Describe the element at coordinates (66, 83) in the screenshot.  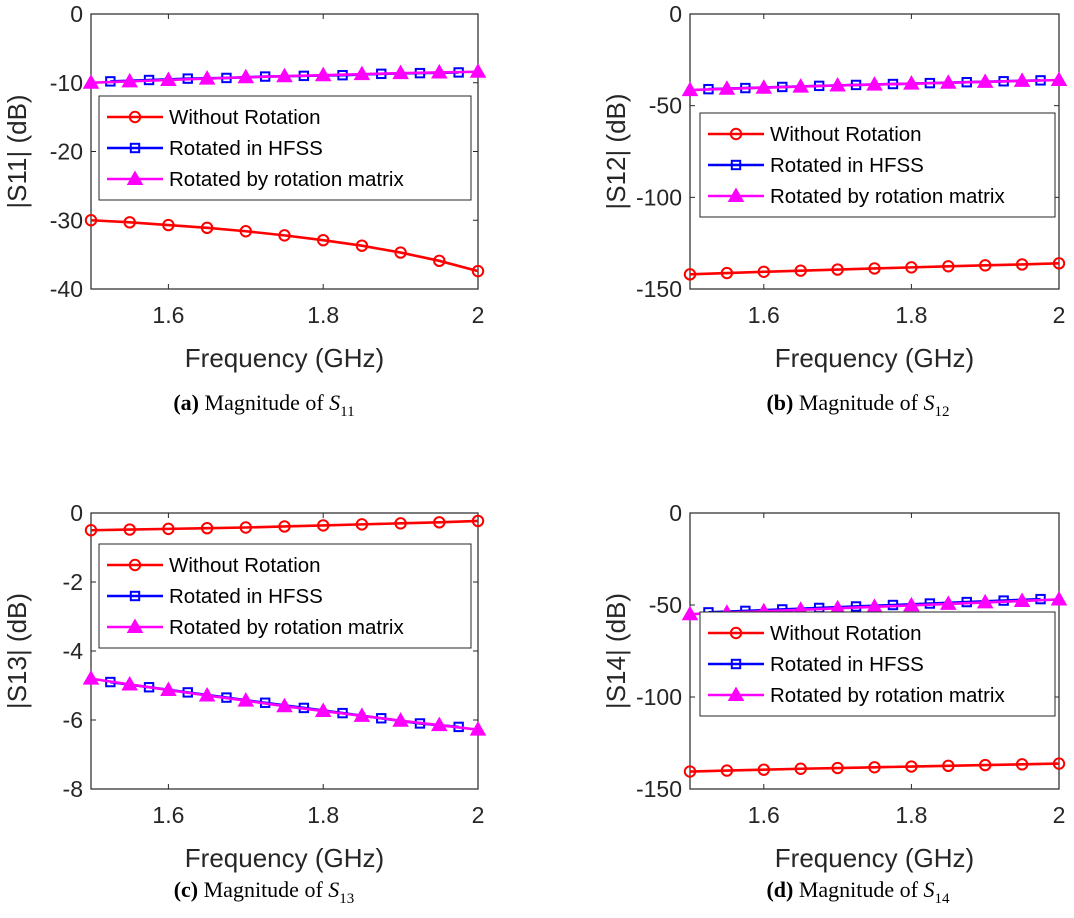
I see `y-tick-label: -10` at that location.